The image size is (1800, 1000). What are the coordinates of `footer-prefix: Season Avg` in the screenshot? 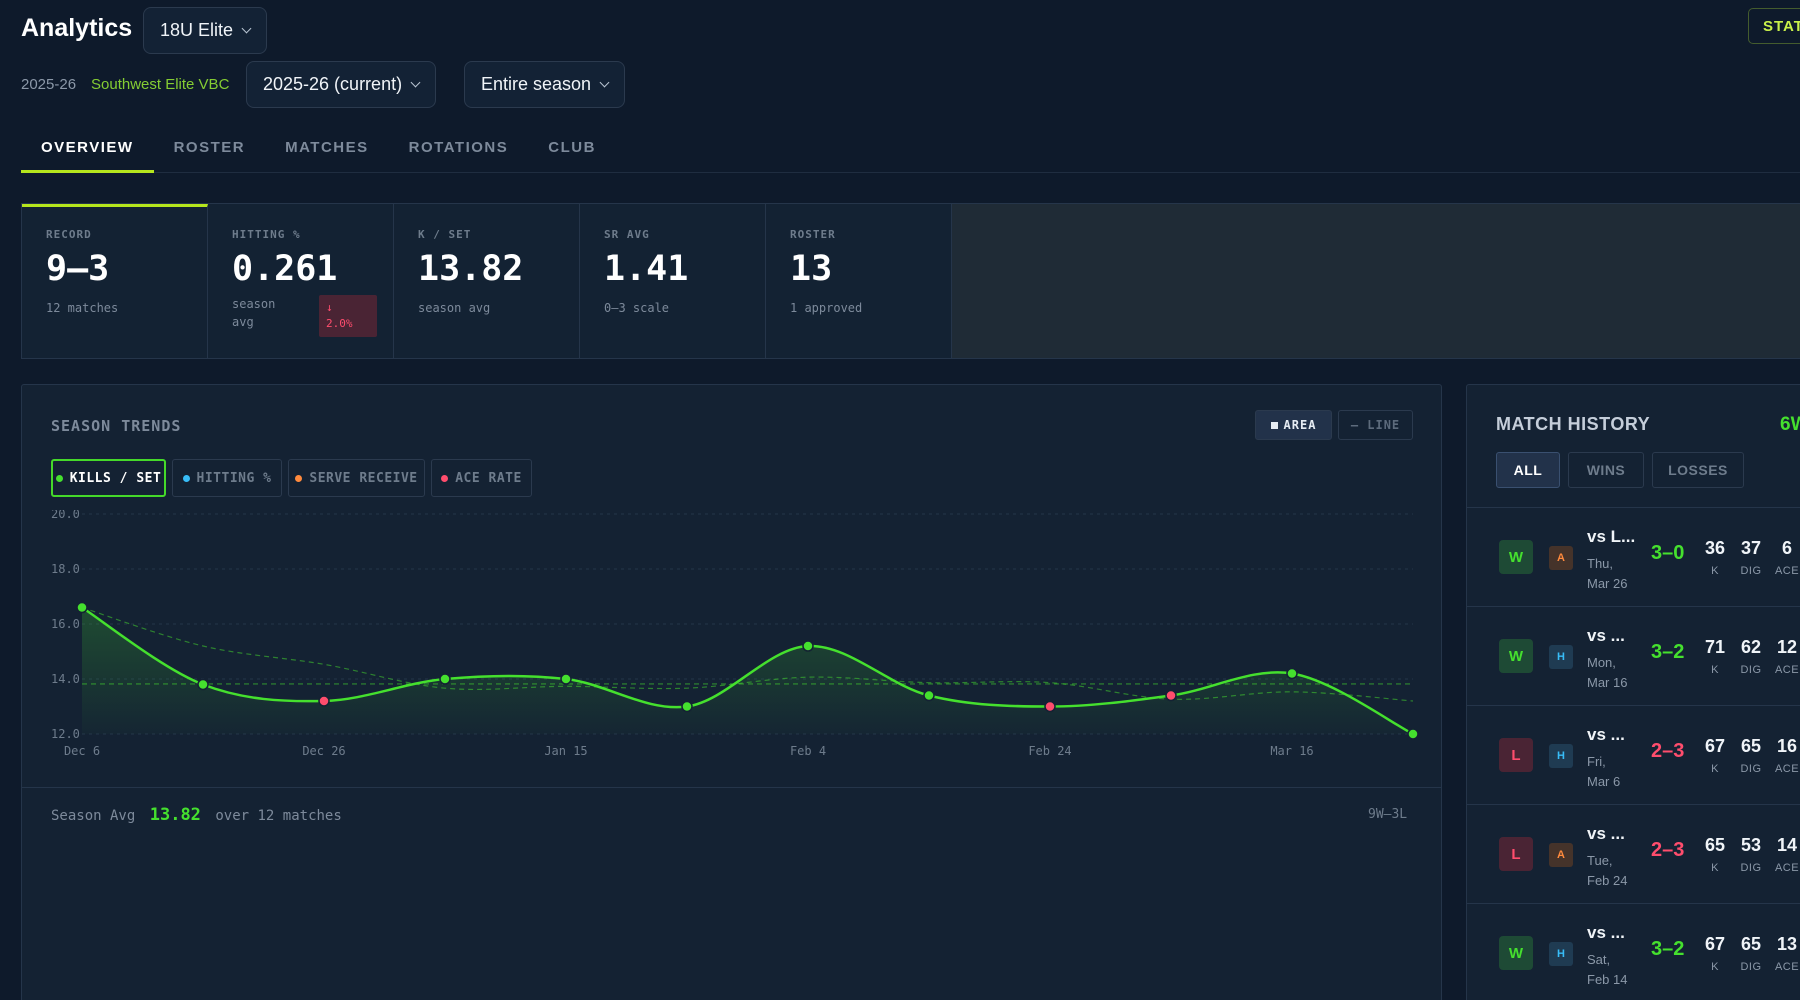 It's located at (93, 816).